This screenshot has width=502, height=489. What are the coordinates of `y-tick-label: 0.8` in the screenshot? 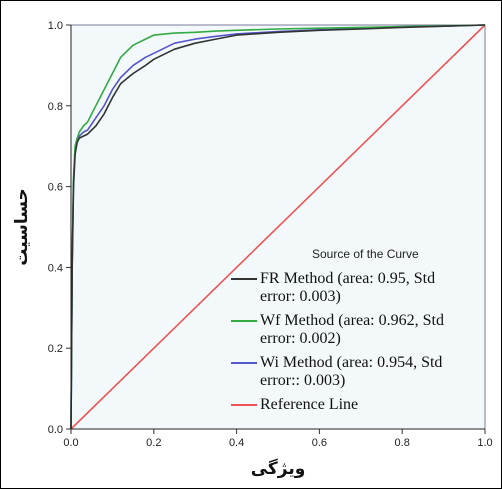 It's located at (55, 107).